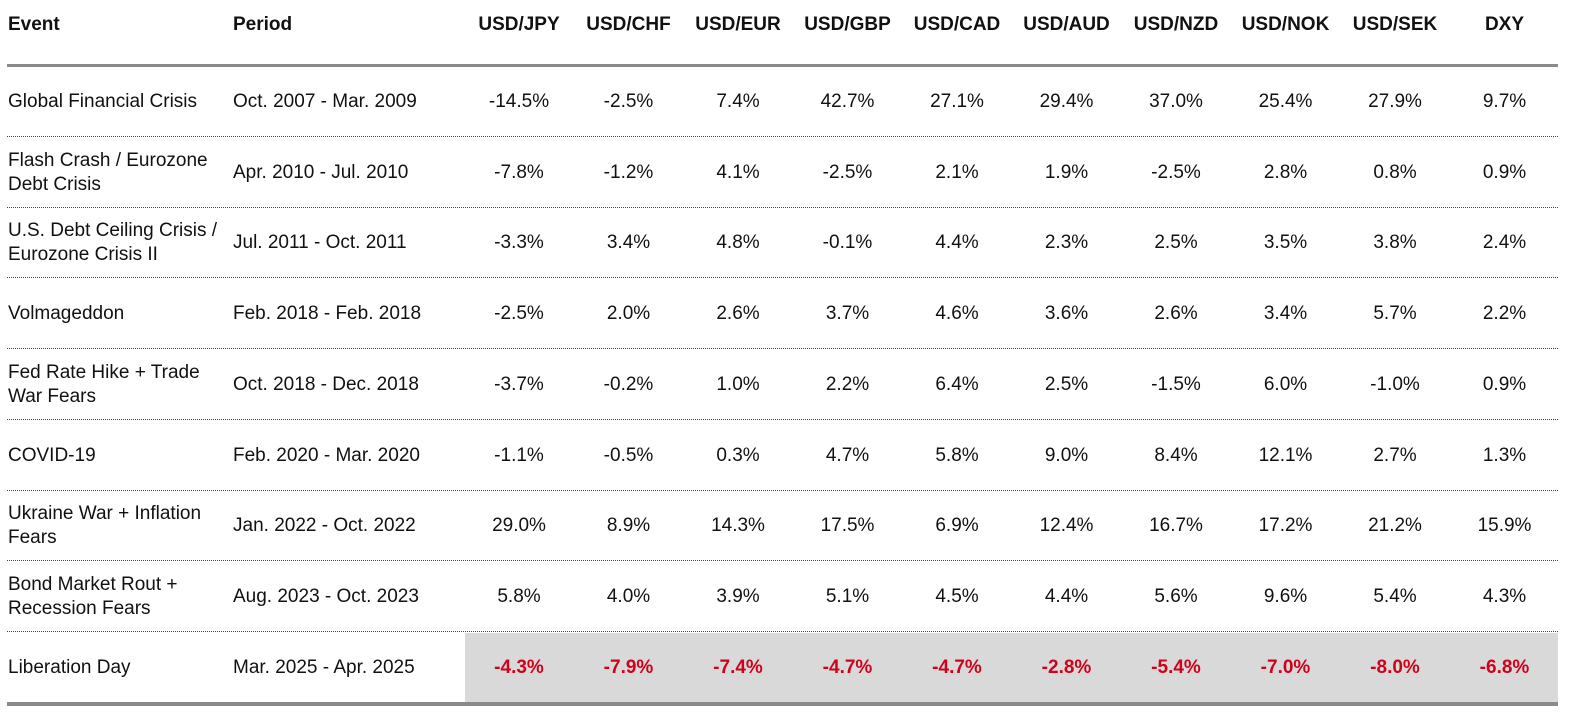 Image resolution: width=1588 pixels, height=725 pixels. What do you see at coordinates (108, 172) in the screenshot?
I see `table-cell: Flash Crash / Eurozone Debt Crisis` at bounding box center [108, 172].